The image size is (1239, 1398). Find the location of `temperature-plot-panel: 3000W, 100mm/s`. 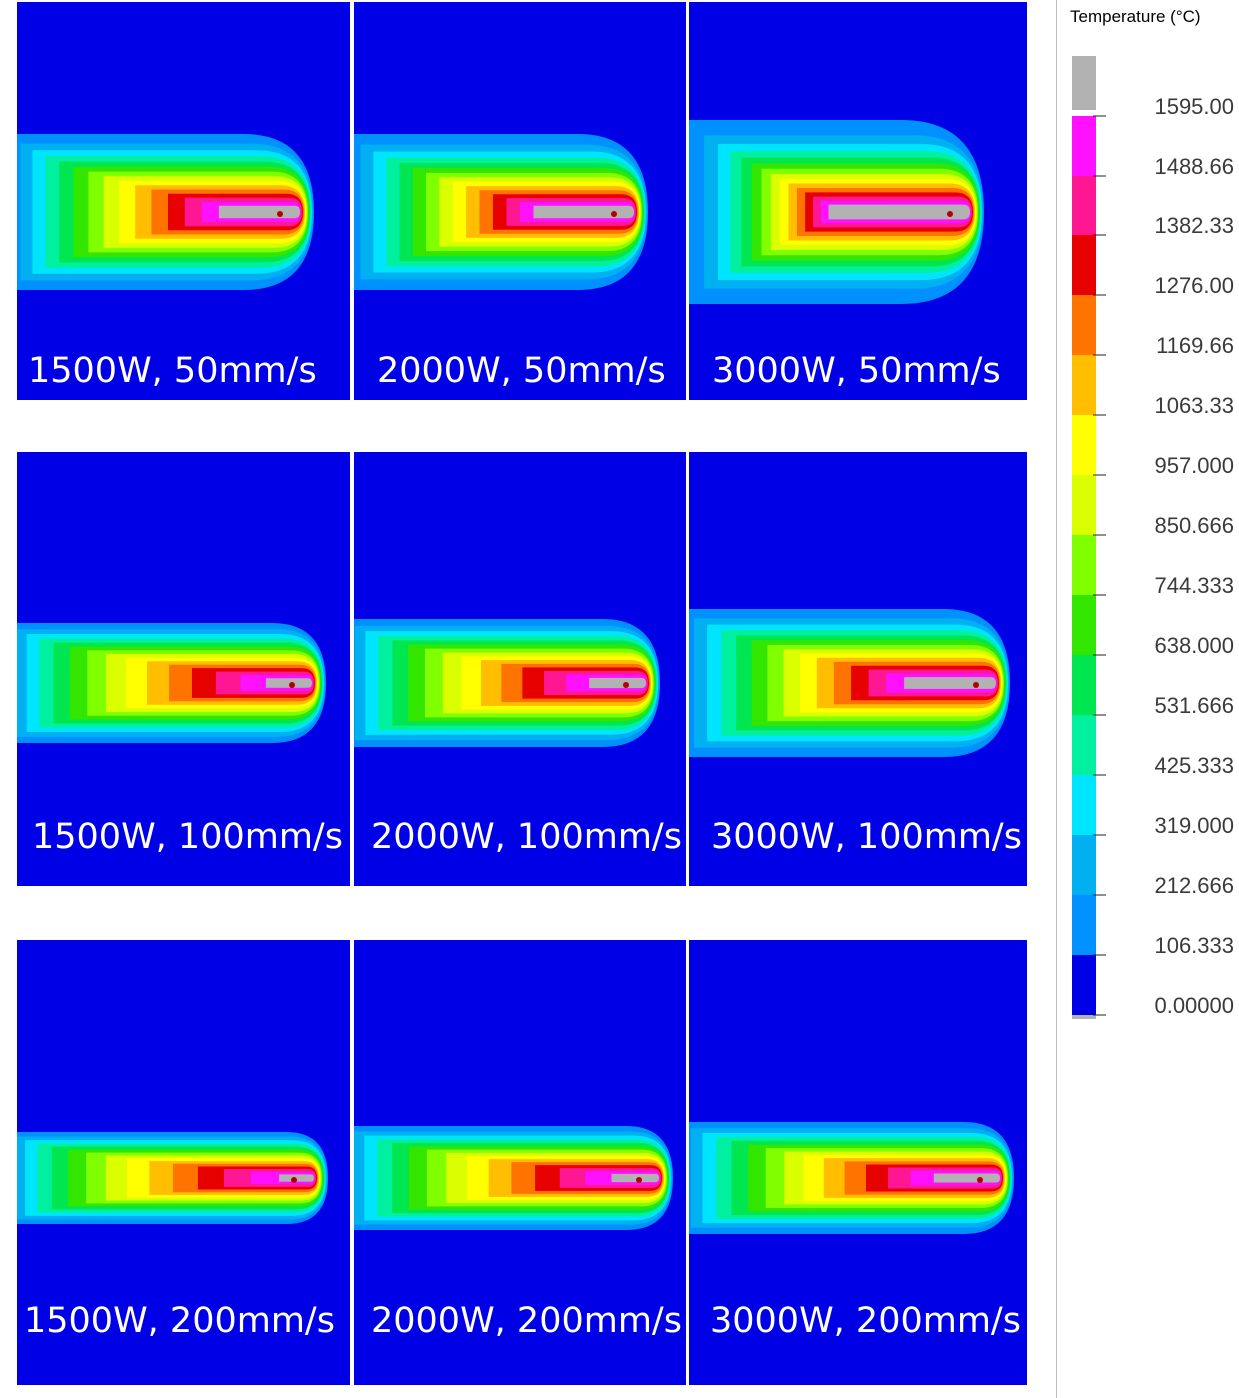

temperature-plot-panel: 3000W, 100mm/s is located at coordinates (858, 669).